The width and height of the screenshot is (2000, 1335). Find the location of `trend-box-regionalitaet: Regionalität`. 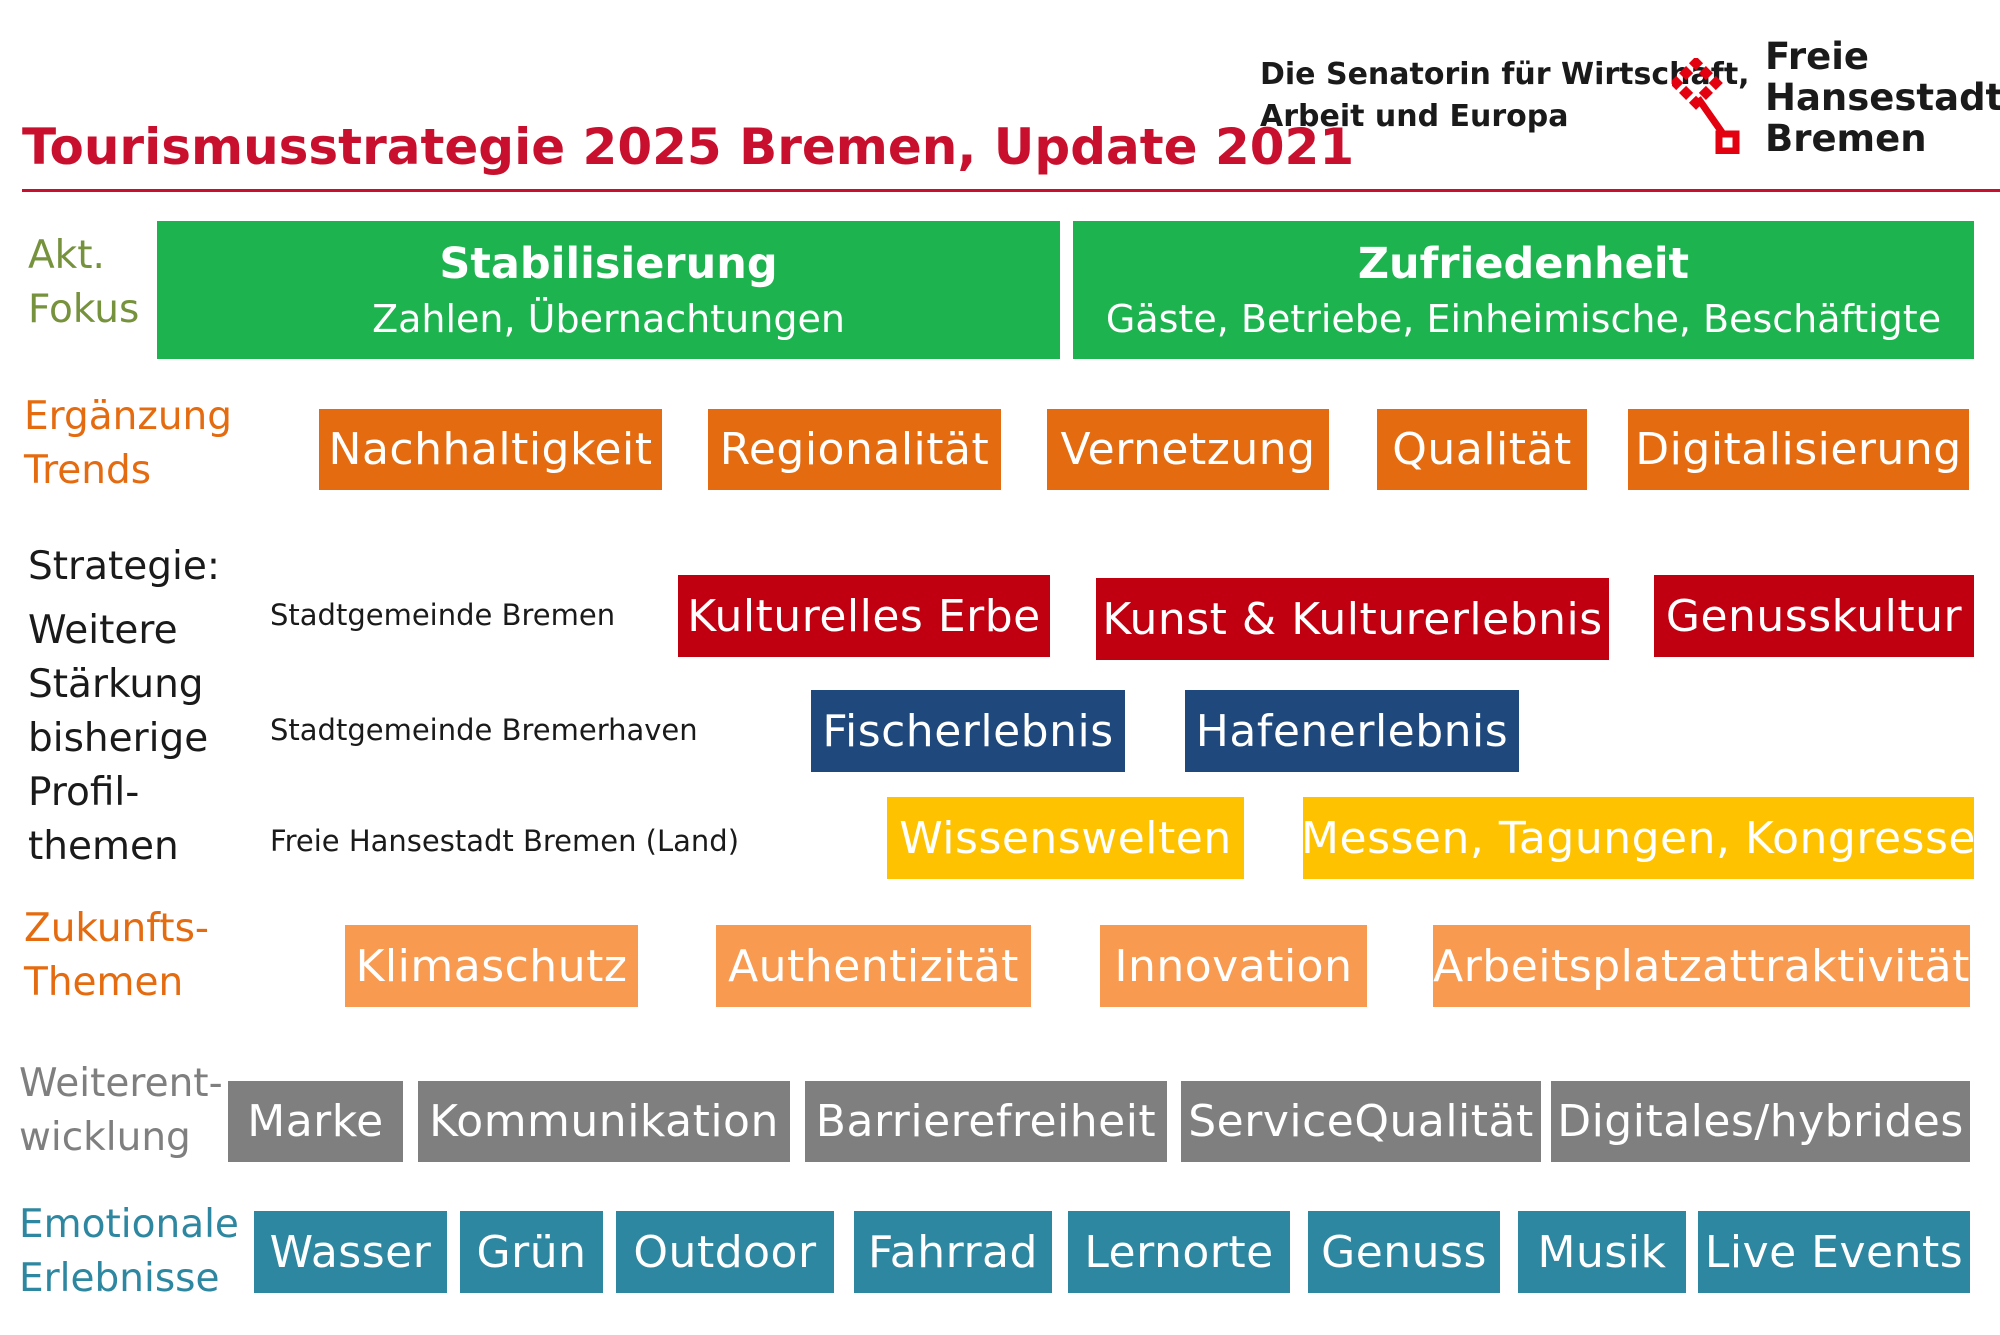

trend-box-regionalitaet: Regionalität is located at coordinates (854, 449).